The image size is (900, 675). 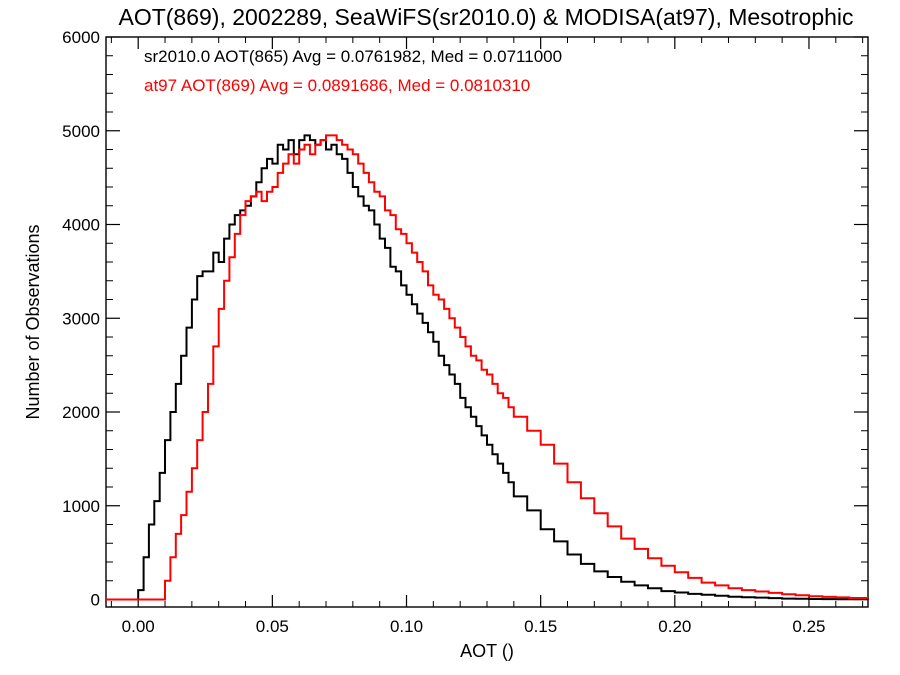 I want to click on y-tick-label: 4000, so click(x=81, y=225).